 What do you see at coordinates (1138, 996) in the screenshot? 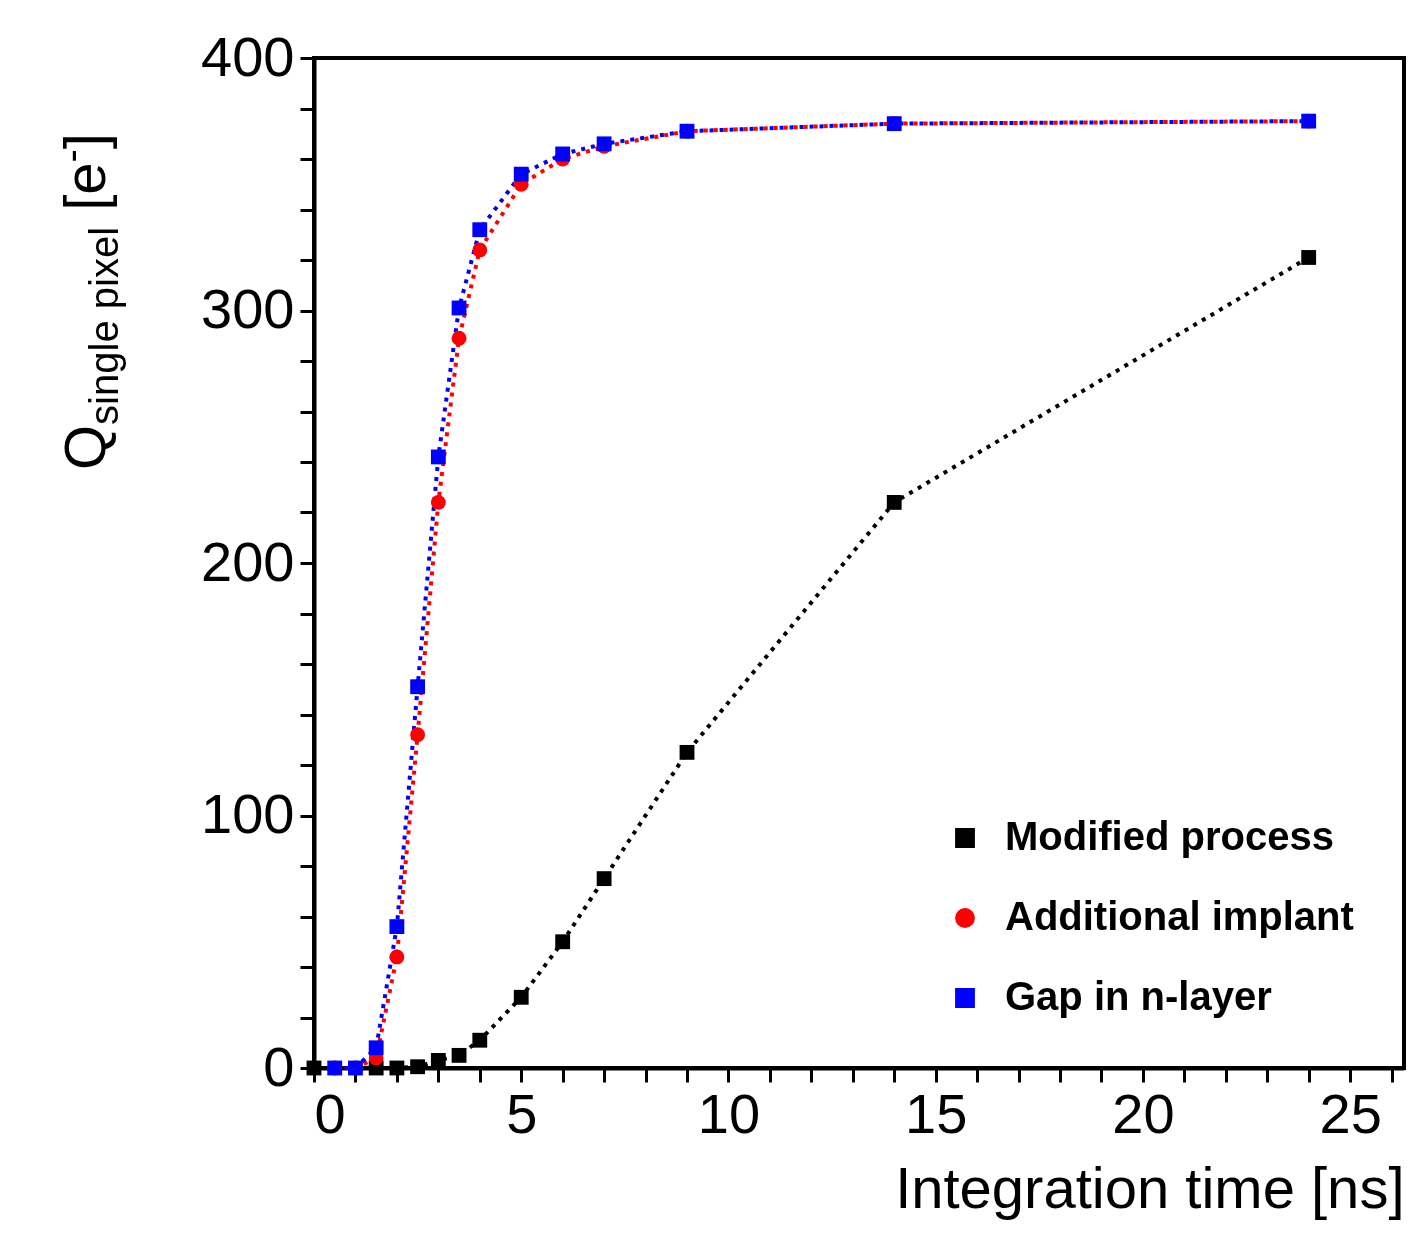
I see `legend-label: Gap in n-layer` at bounding box center [1138, 996].